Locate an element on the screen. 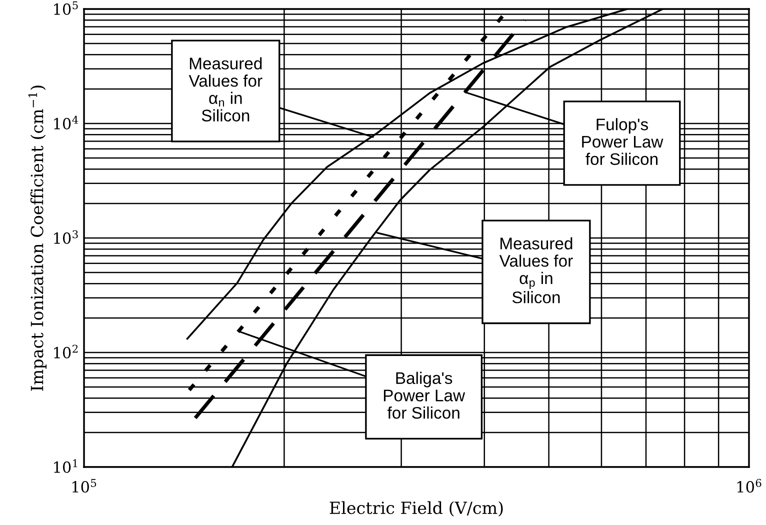 The image size is (766, 525). x-axis-title: Electric Field (V/cm) is located at coordinates (416, 508).